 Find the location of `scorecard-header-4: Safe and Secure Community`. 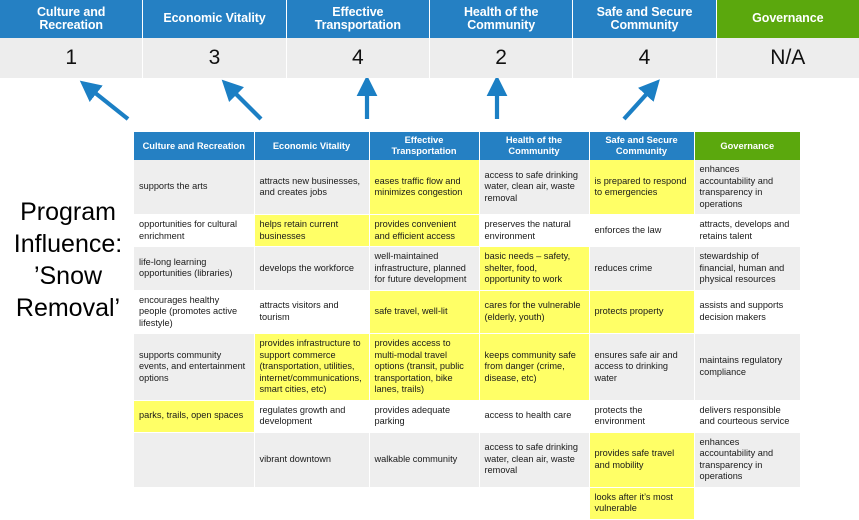

scorecard-header-4: Safe and Secure Community is located at coordinates (645, 19).